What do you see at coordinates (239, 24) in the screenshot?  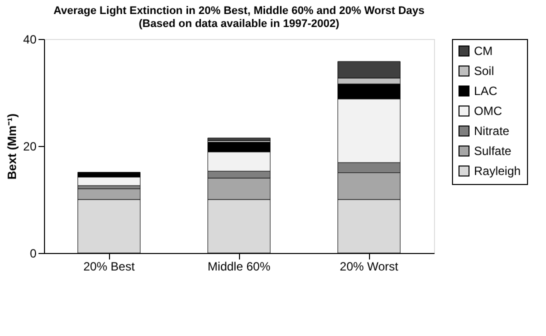 I see `text: (Based on data available in 1997-2002)` at bounding box center [239, 24].